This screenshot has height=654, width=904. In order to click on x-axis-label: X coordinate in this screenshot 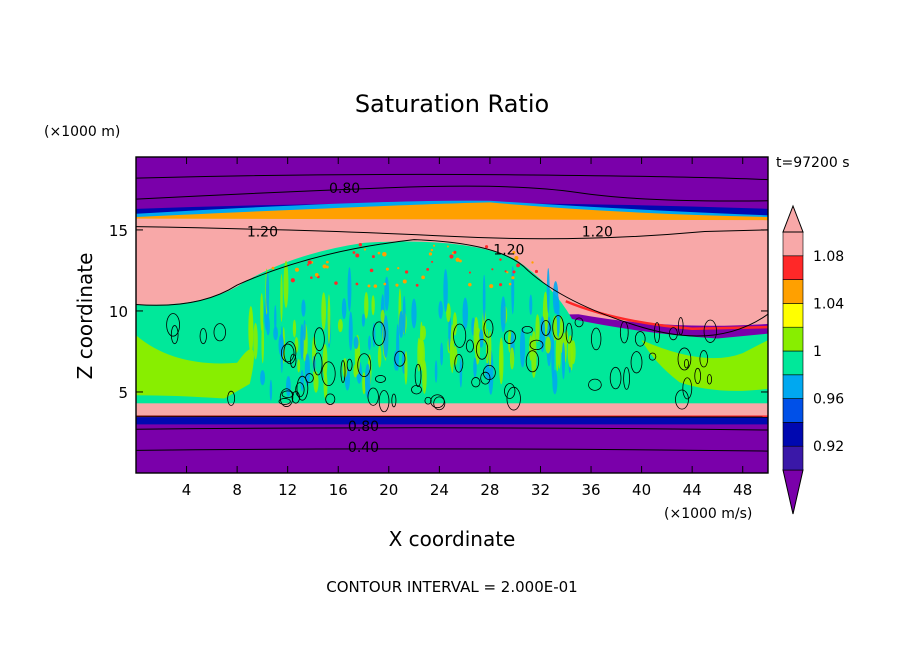, I will do `click(452, 539)`.